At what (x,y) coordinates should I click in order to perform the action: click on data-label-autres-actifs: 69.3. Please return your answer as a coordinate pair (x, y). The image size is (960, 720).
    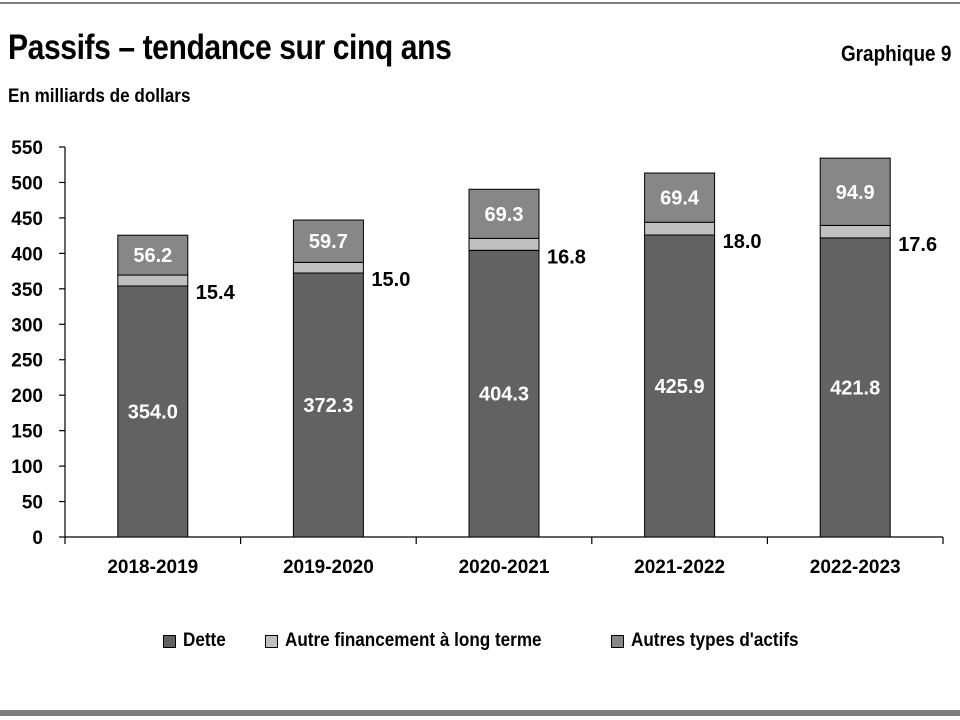
    Looking at the image, I should click on (504, 215).